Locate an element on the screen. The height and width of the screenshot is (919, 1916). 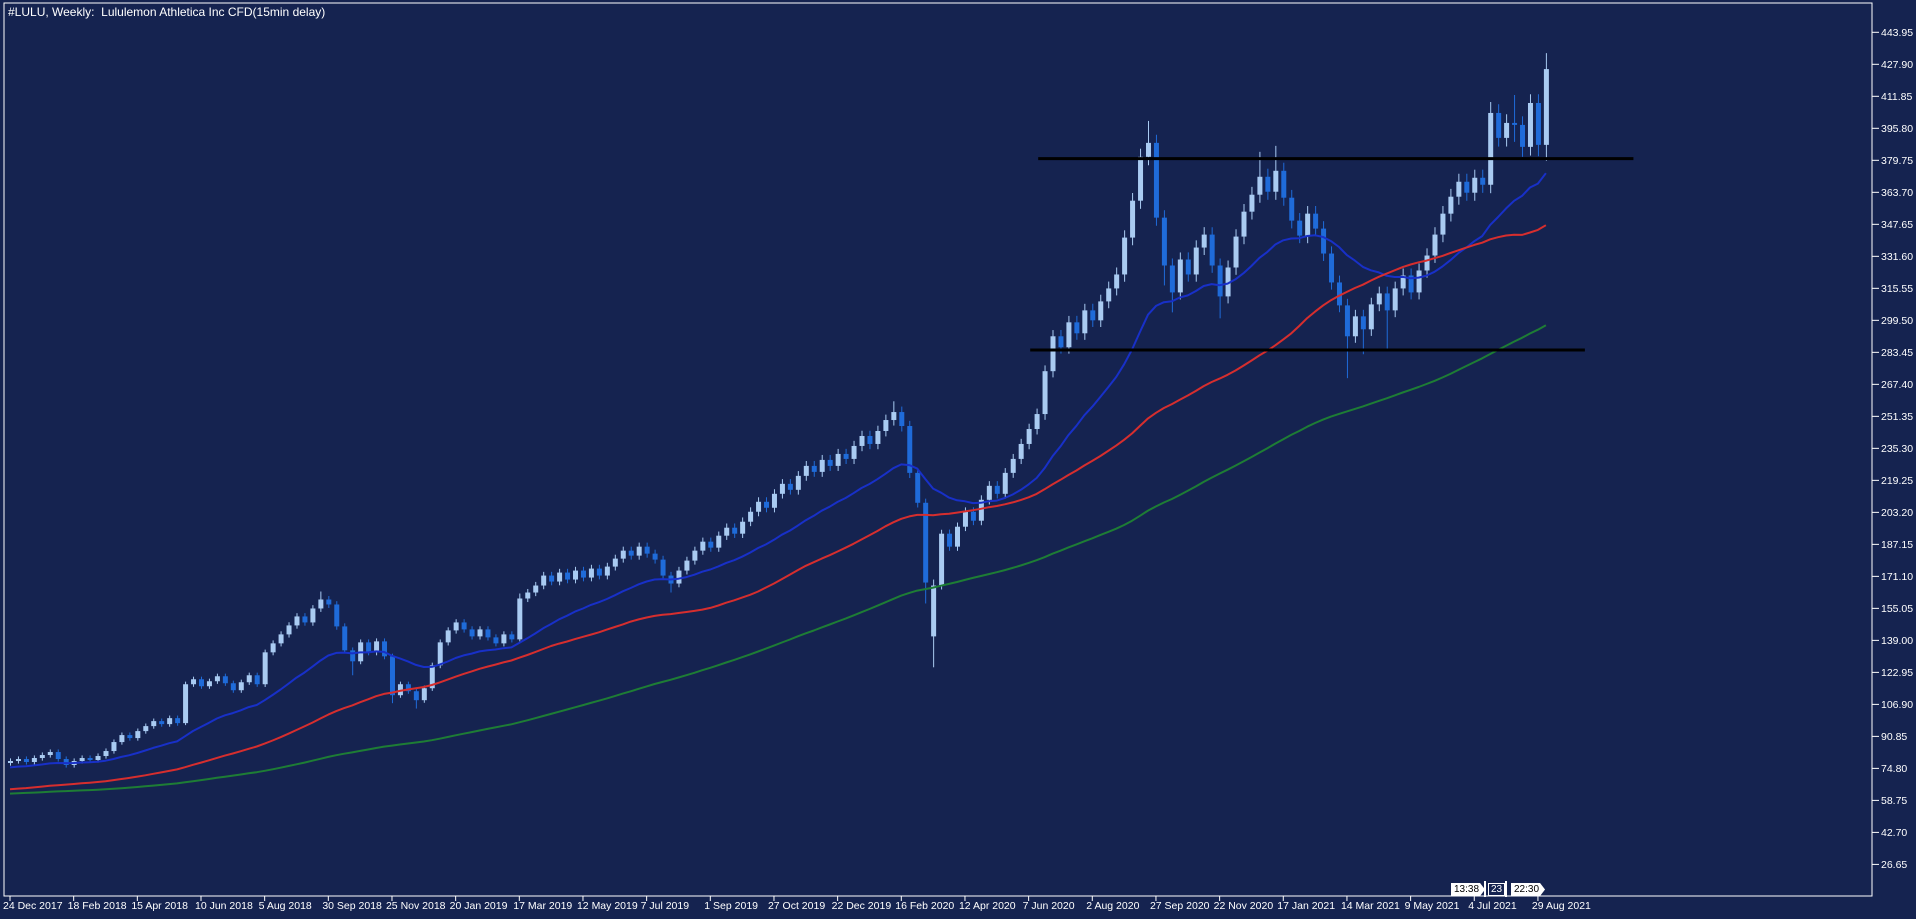
time-label: 29 Aug 2021 is located at coordinates (1561, 906).